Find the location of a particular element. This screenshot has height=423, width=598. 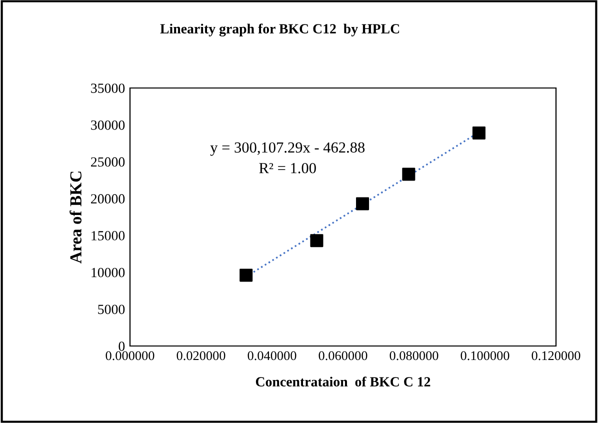

x-tick-label: 0.000000 is located at coordinates (130, 355).